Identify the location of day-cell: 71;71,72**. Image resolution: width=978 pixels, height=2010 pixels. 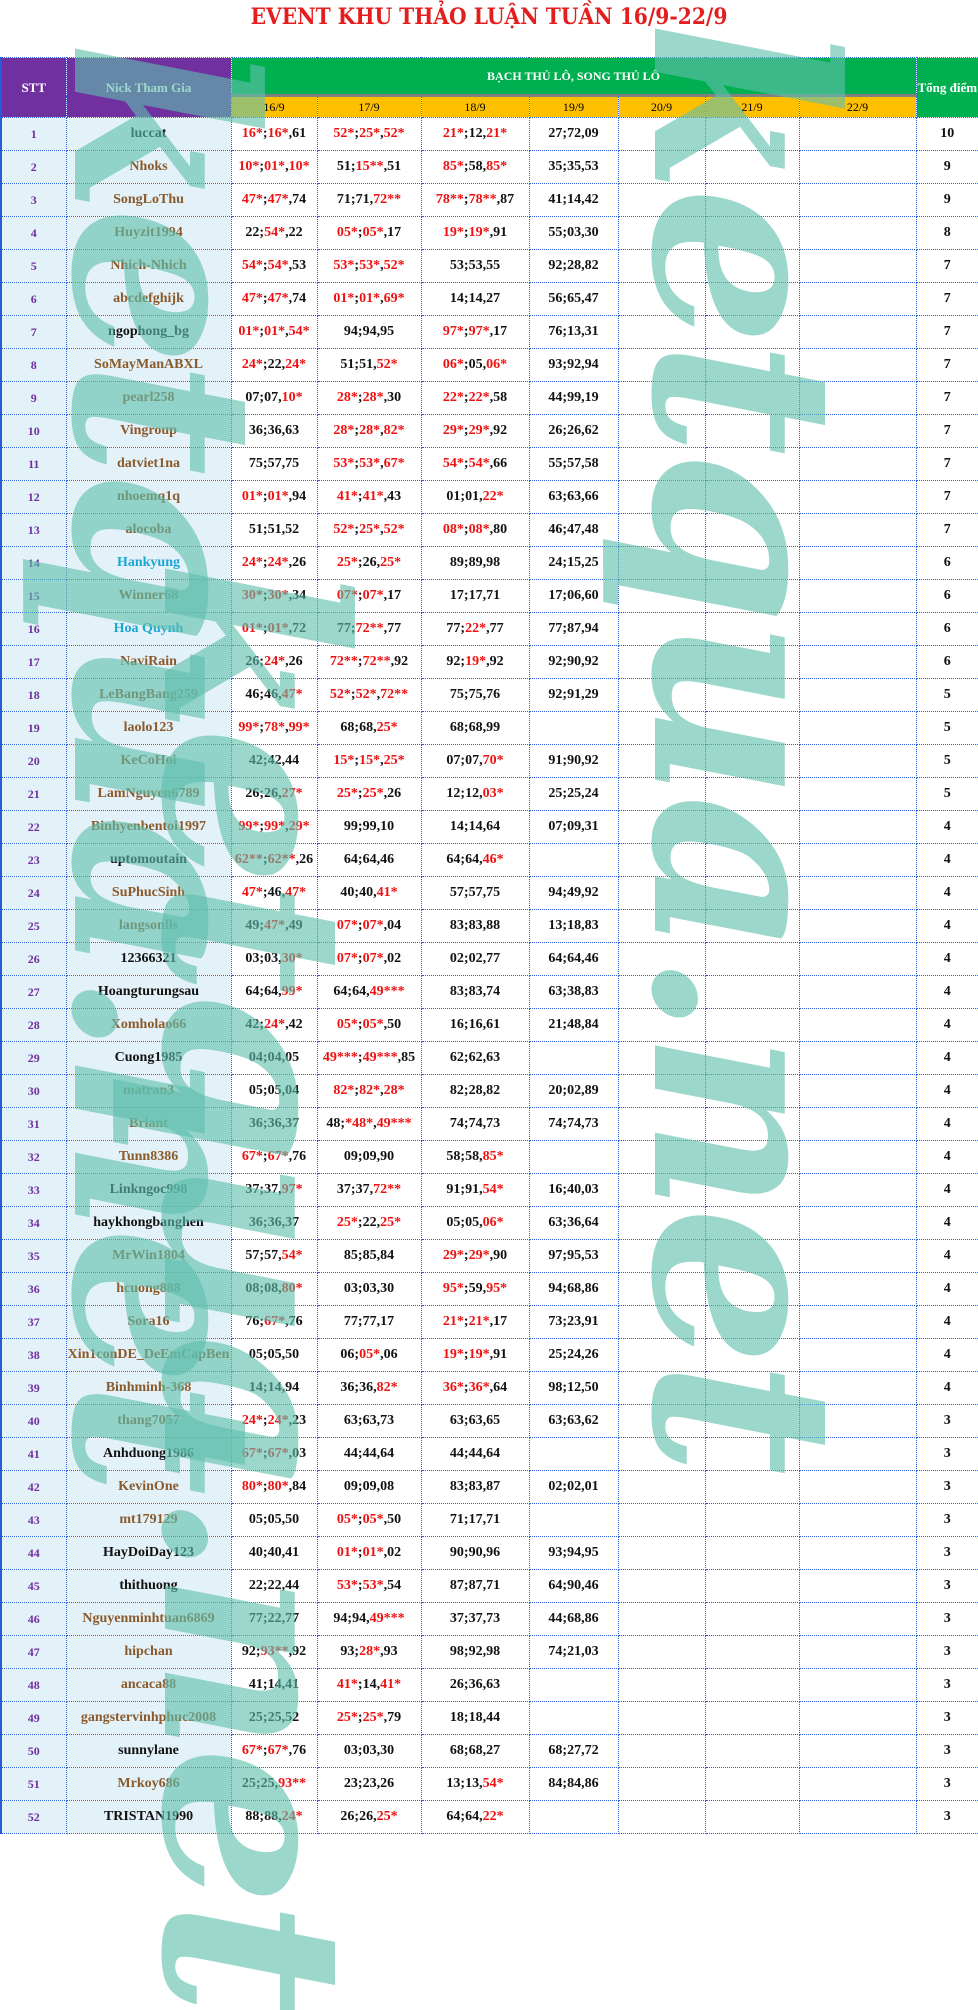
(369, 200).